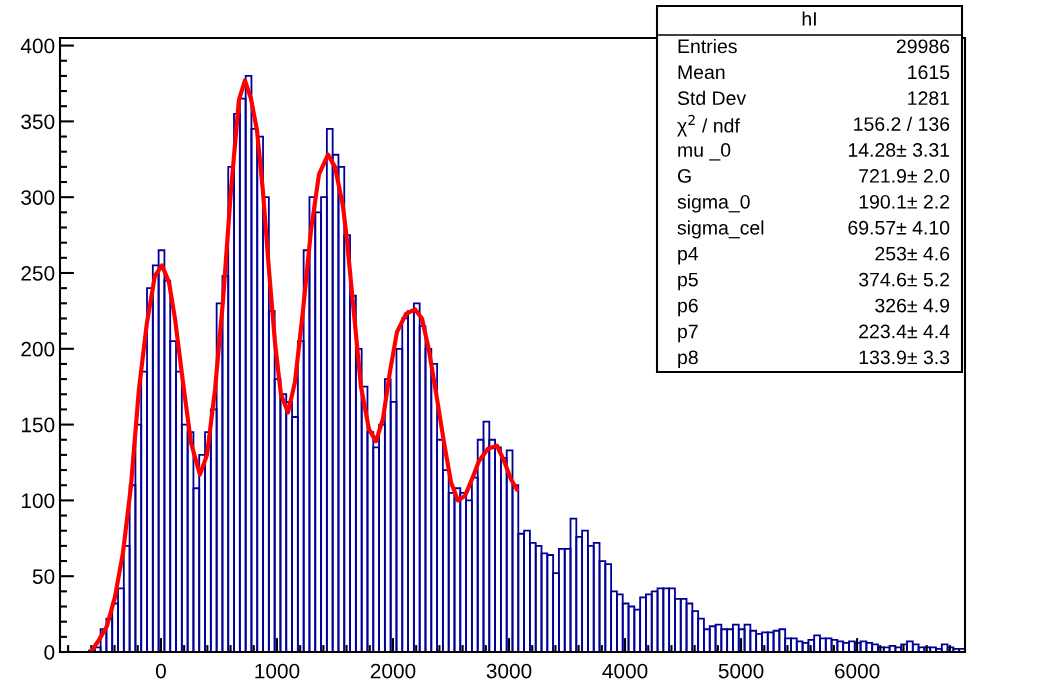  Describe the element at coordinates (899, 227) in the screenshot. I see `annotation: 69.57± 4.10` at that location.